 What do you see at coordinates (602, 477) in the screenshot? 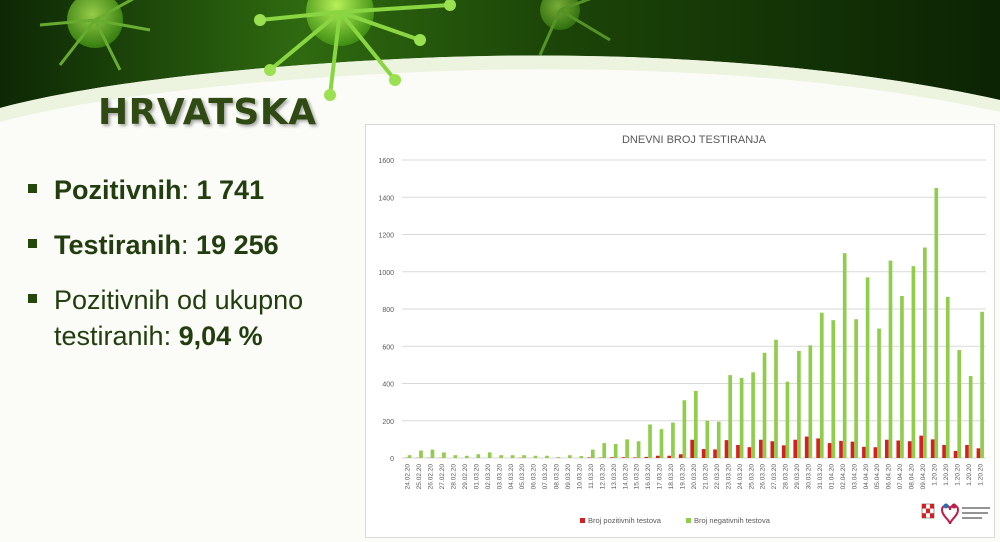
I see `x-tick-label: 12.03.20` at bounding box center [602, 477].